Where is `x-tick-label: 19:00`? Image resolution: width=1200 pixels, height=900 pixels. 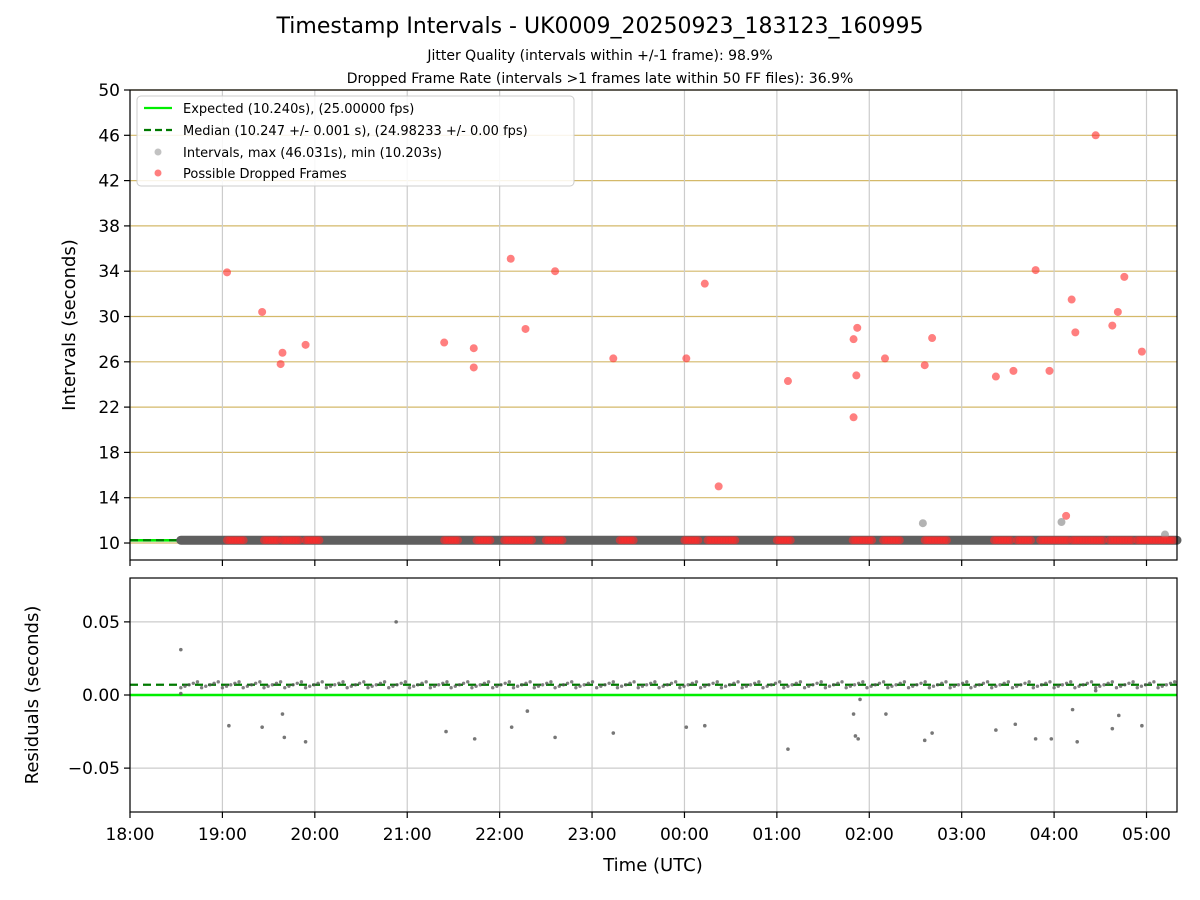 x-tick-label: 19:00 is located at coordinates (222, 835).